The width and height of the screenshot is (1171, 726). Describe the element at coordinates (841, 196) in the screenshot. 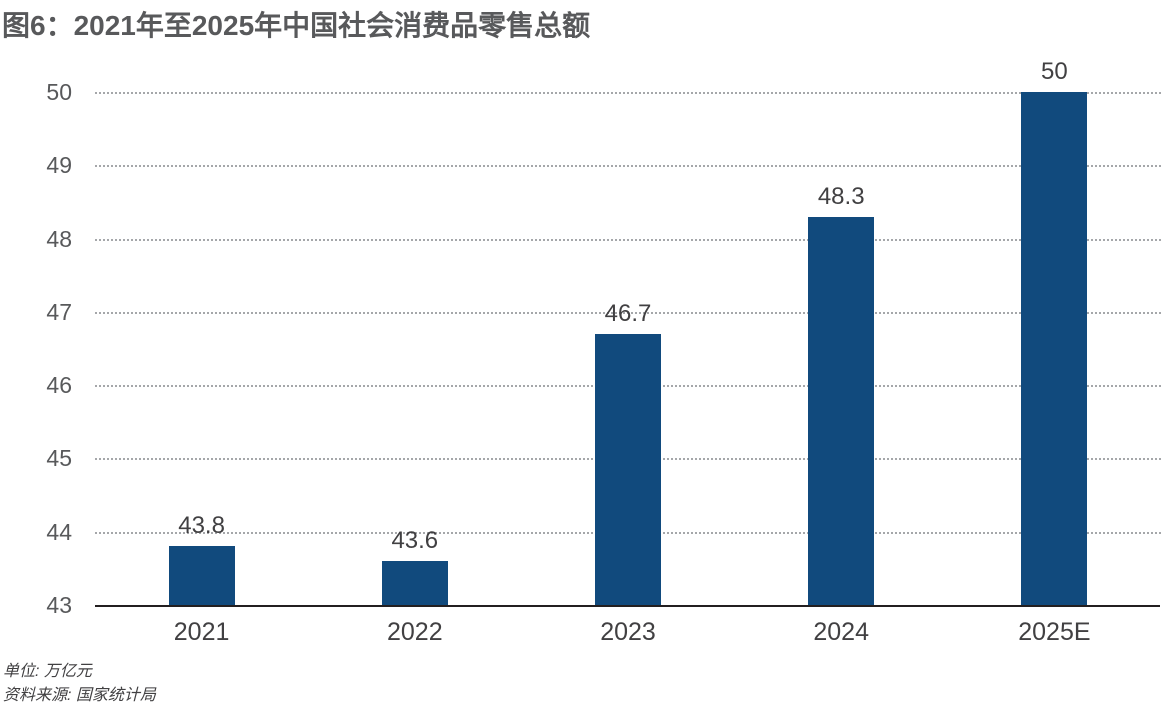

I see `bar-value-label: 48.3` at that location.